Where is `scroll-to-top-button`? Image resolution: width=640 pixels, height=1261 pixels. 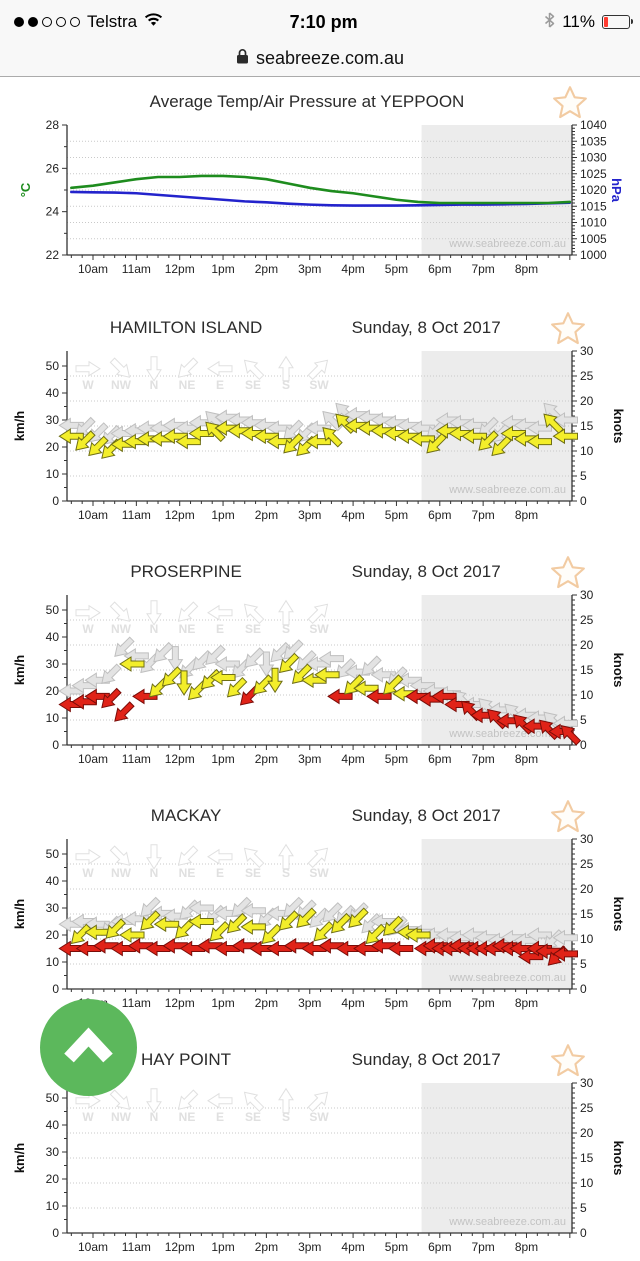 scroll-to-top-button is located at coordinates (88, 1047).